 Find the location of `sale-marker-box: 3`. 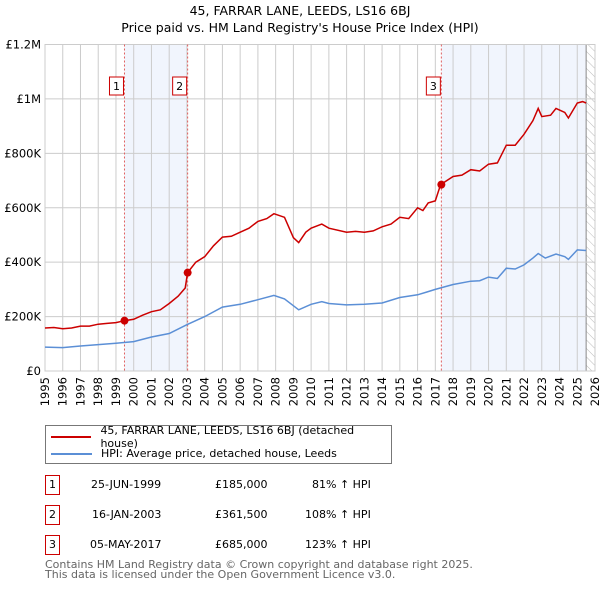

sale-marker-box: 3 is located at coordinates (52, 545).